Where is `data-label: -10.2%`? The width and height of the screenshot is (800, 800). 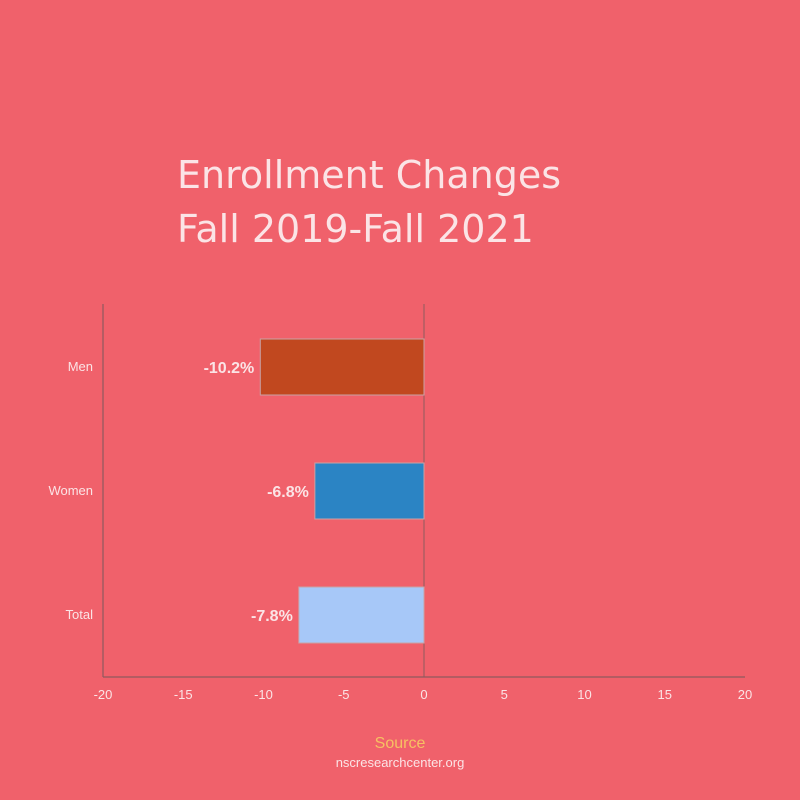 data-label: -10.2% is located at coordinates (229, 368).